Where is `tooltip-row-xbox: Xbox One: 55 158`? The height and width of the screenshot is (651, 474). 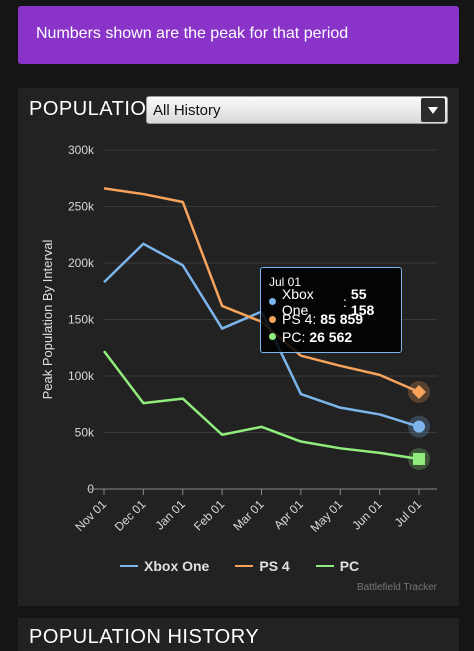 tooltip-row-xbox: Xbox One: 55 158 is located at coordinates (331, 302).